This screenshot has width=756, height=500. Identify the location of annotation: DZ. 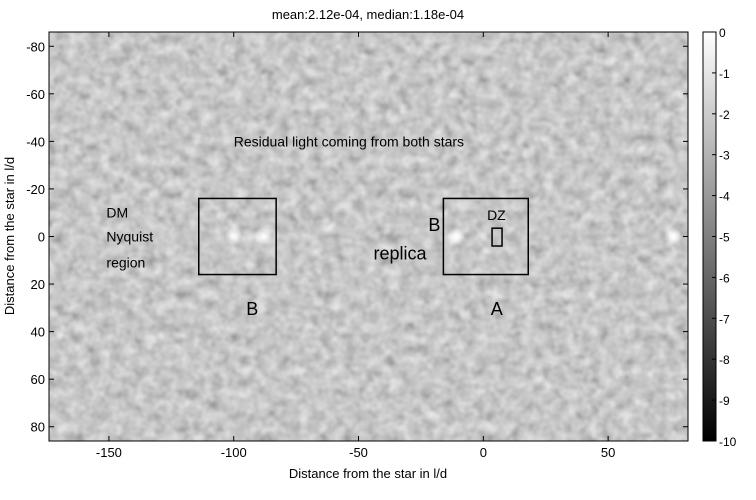
(496, 215).